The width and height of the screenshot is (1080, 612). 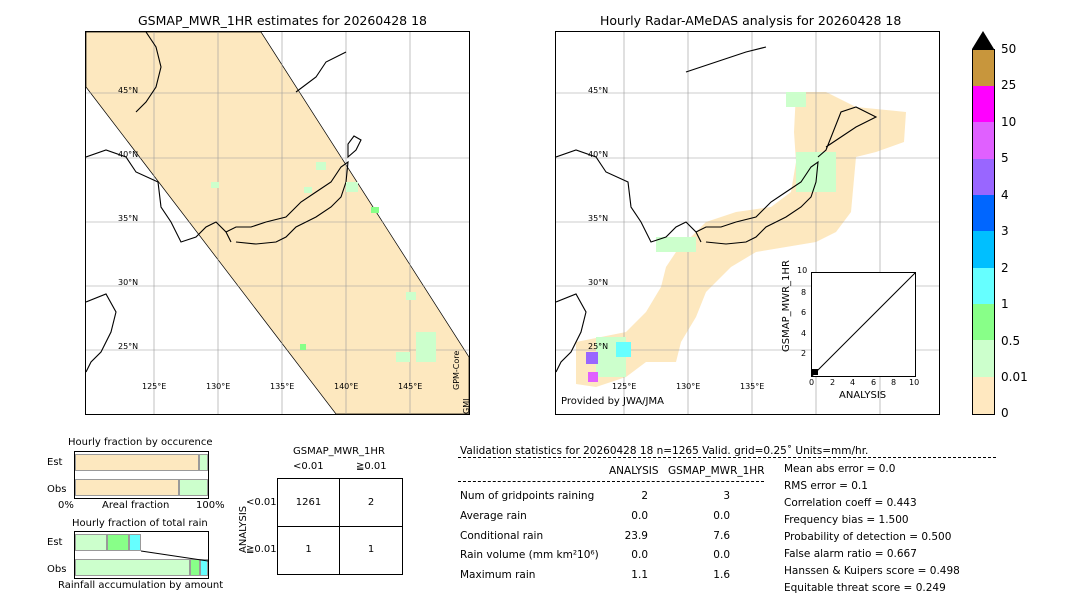 I want to click on colorbar-label-4: 4, so click(x=1005, y=195).